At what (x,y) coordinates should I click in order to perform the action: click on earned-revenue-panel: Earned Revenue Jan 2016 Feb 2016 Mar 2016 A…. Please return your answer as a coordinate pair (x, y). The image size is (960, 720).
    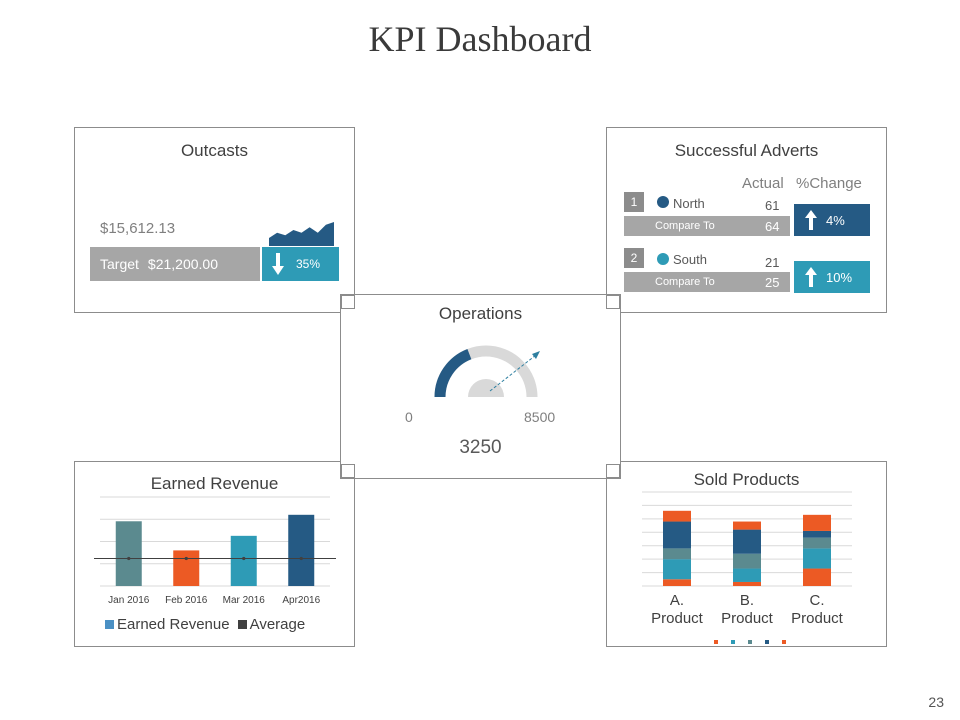
    Looking at the image, I should click on (214, 554).